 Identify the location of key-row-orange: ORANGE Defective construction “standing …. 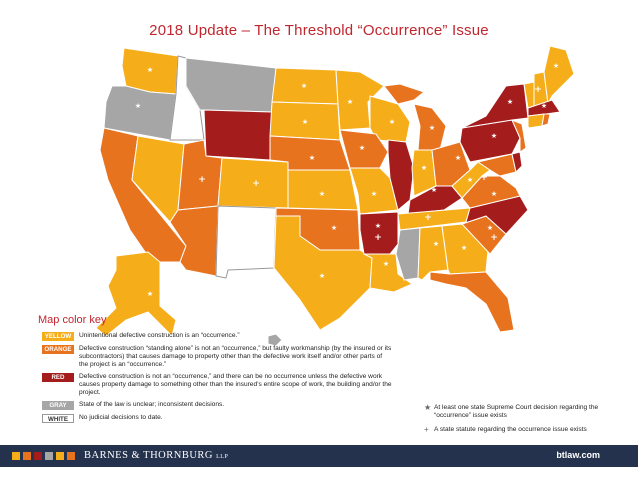
(217, 357).